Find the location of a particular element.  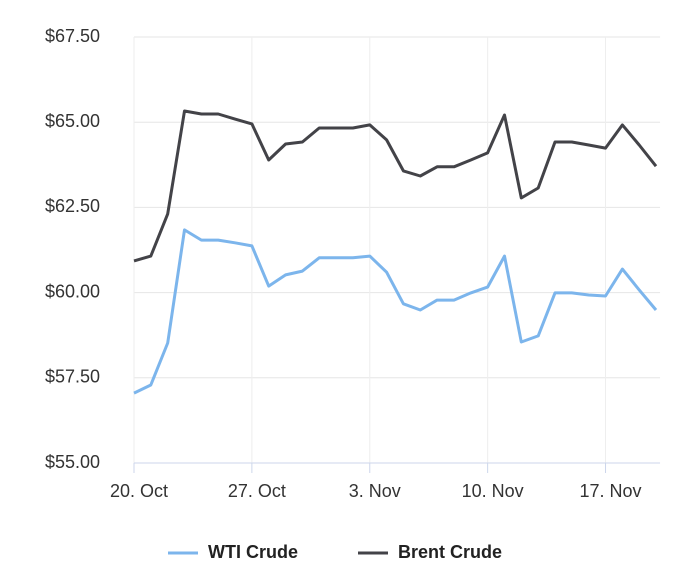

x-tick-label: 3. Nov is located at coordinates (375, 491).